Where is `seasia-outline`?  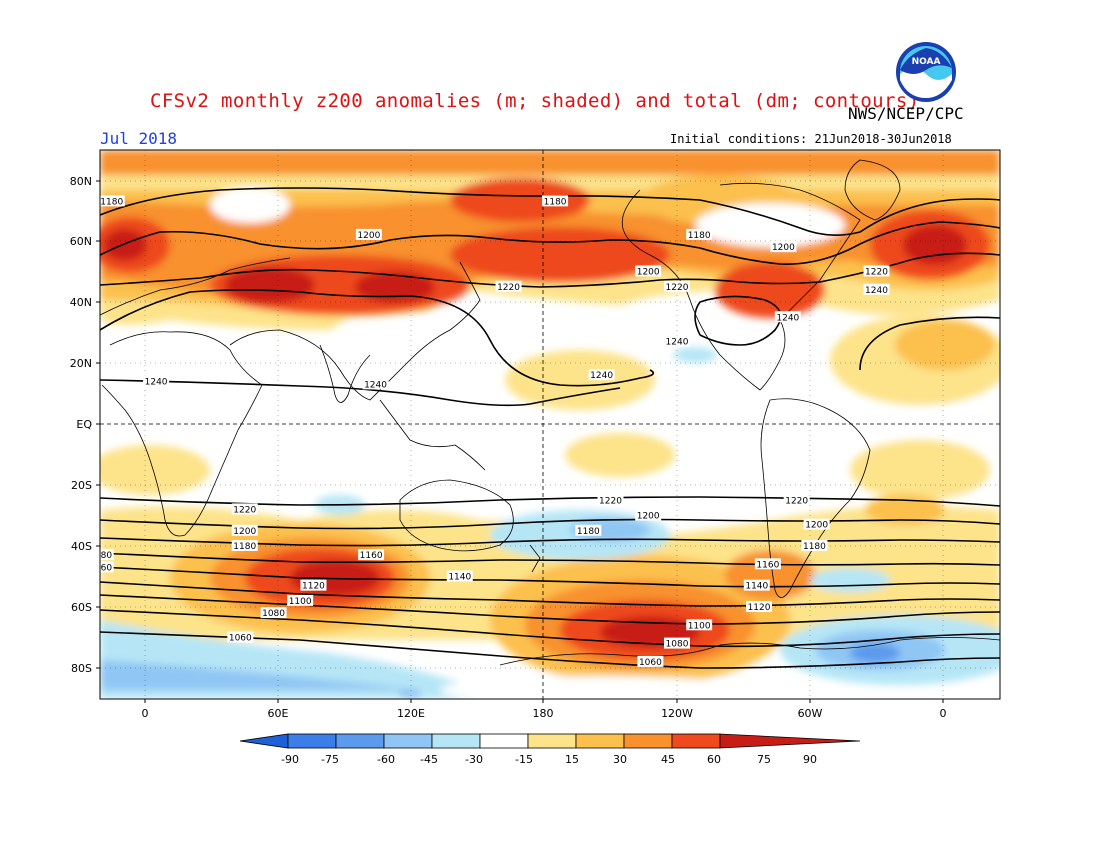
seasia-outline is located at coordinates (432, 435).